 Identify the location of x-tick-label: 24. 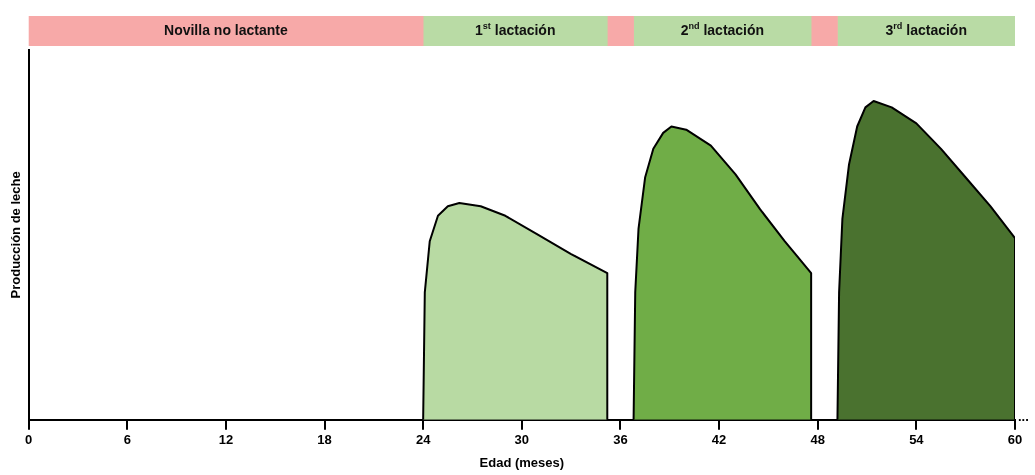
(423, 440).